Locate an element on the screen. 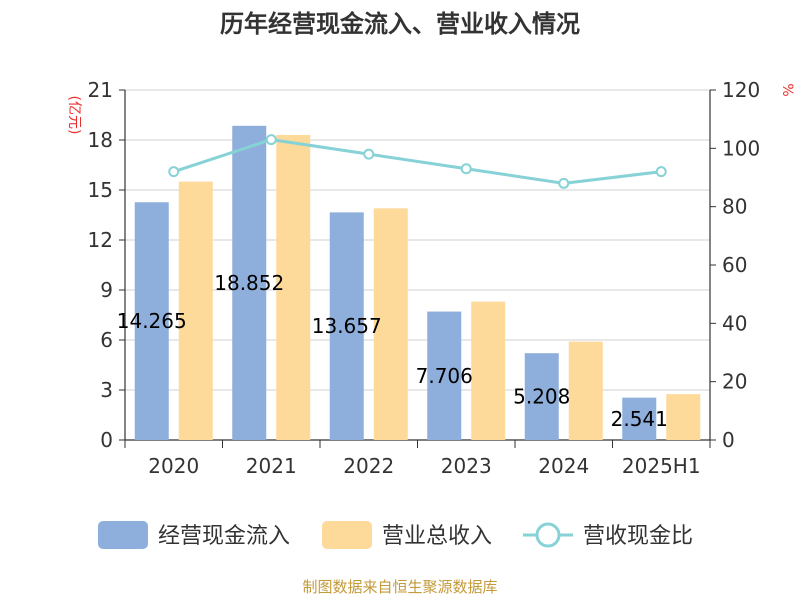 The width and height of the screenshot is (800, 600). right-tick-label: 120 is located at coordinates (741, 90).